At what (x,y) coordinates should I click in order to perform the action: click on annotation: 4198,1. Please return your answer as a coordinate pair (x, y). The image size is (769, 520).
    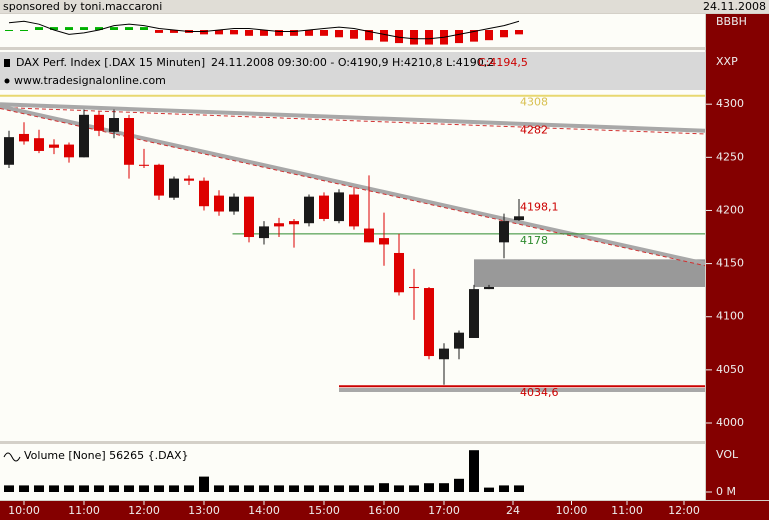
    Looking at the image, I should click on (539, 206).